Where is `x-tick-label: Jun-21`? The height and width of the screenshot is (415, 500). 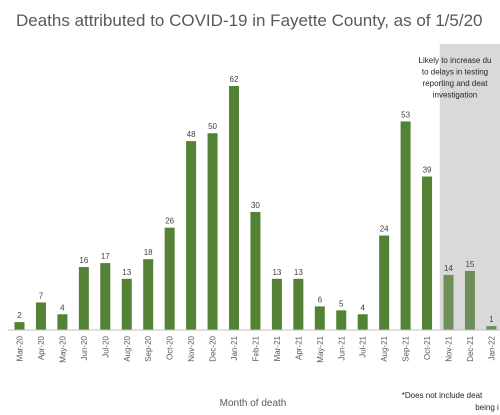 x-tick-label: Jun-21 is located at coordinates (341, 347).